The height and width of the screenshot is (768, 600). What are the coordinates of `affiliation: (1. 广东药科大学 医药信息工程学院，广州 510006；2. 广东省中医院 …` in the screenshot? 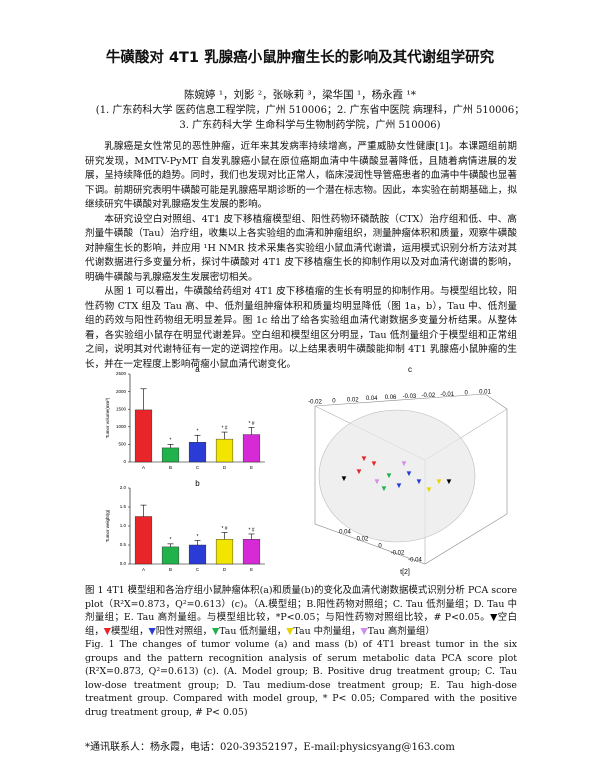 It's located at (310, 118).